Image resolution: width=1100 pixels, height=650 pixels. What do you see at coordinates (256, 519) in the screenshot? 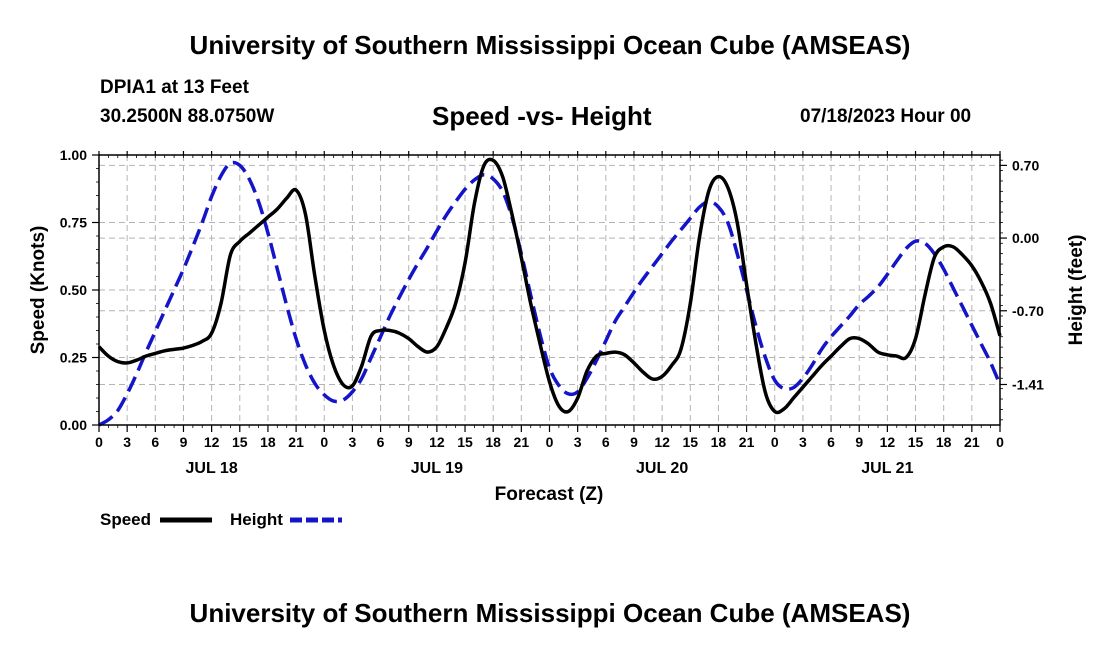
I see `legend-height-label: Height` at bounding box center [256, 519].